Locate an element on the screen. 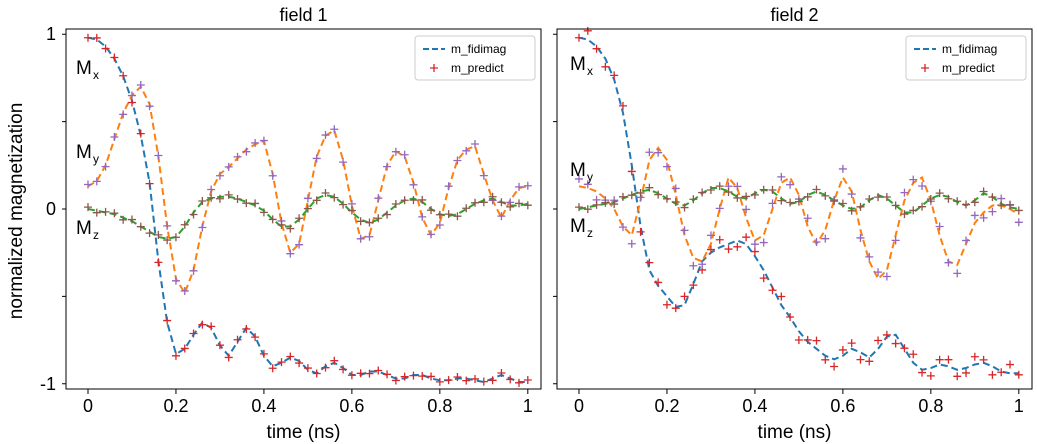 Image resolution: width=1037 pixels, height=444 pixels. series-line-mz is located at coordinates (798, 200).